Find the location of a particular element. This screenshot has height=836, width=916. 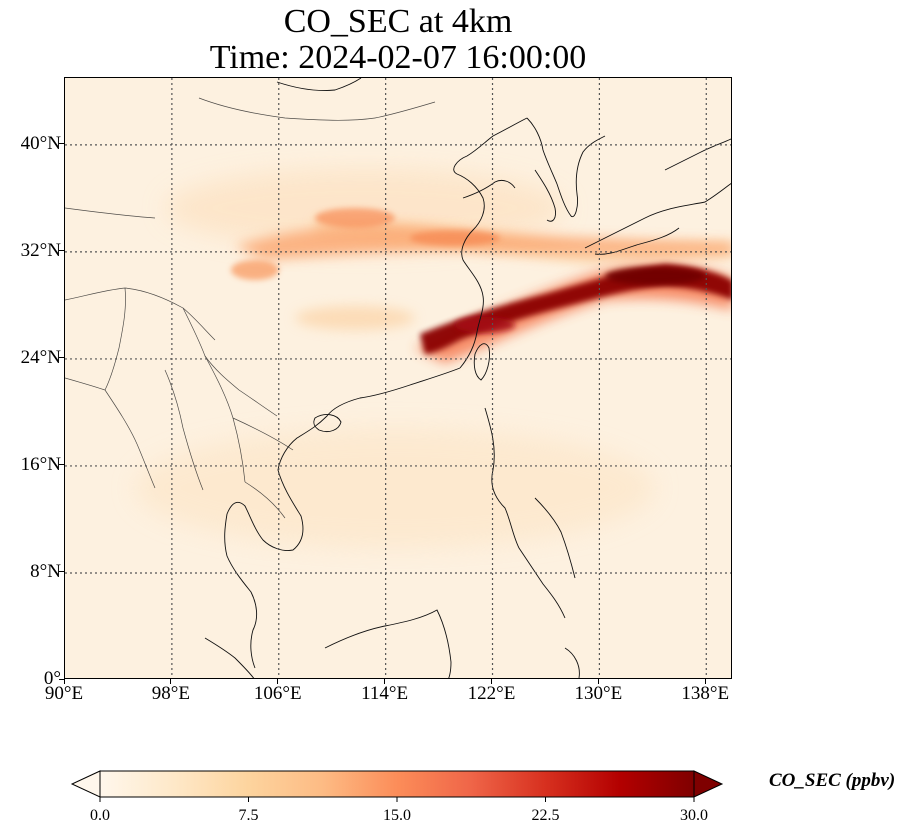

y-tick-label: 16°N is located at coordinates (40, 464).